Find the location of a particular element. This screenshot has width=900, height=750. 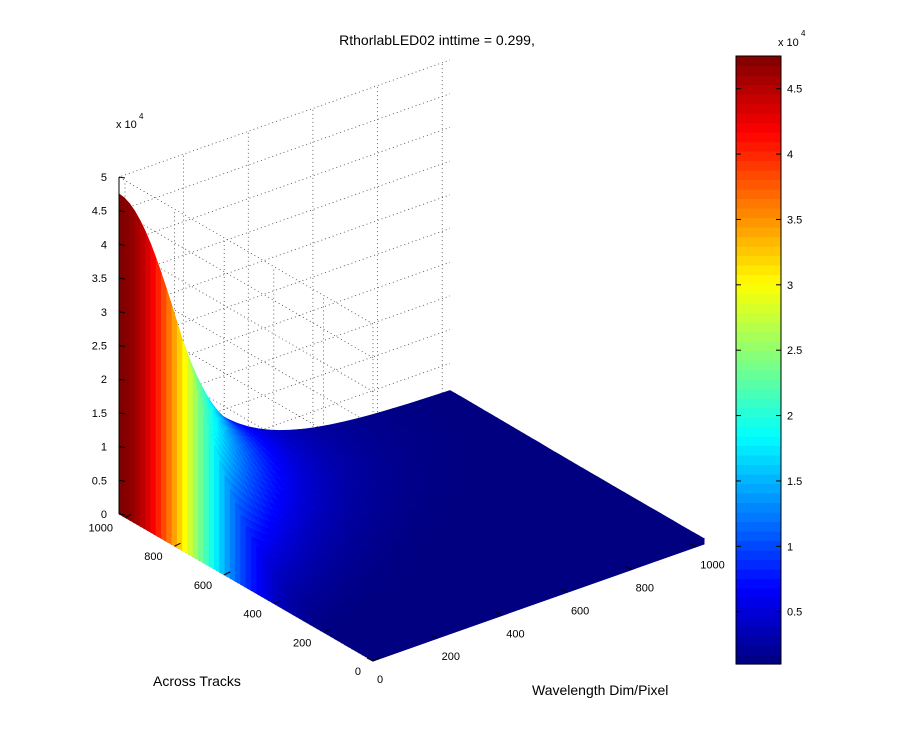

y-tick-label: 0 is located at coordinates (358, 672).